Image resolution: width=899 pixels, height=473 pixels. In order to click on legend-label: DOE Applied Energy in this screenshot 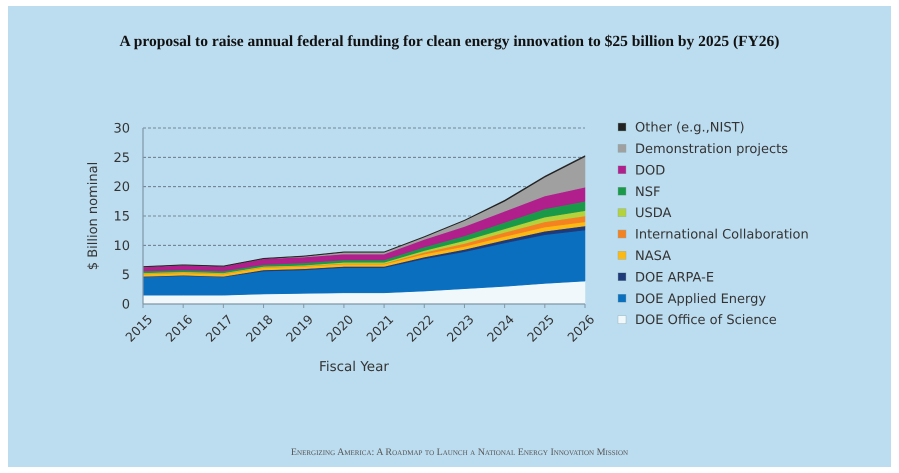, I will do `click(700, 299)`.